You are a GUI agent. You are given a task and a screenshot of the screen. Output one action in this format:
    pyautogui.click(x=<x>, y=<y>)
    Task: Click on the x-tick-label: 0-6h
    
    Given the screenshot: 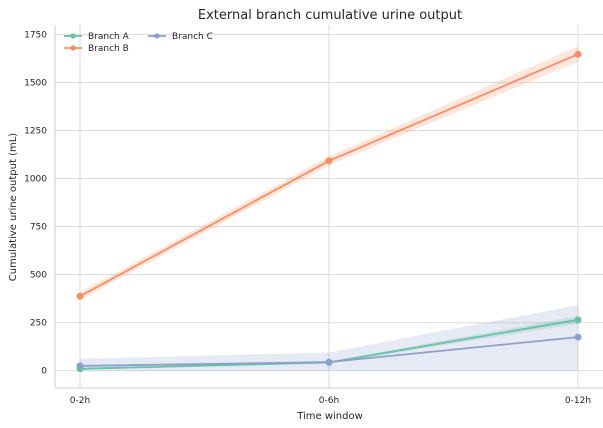 What is the action you would take?
    pyautogui.click(x=329, y=401)
    